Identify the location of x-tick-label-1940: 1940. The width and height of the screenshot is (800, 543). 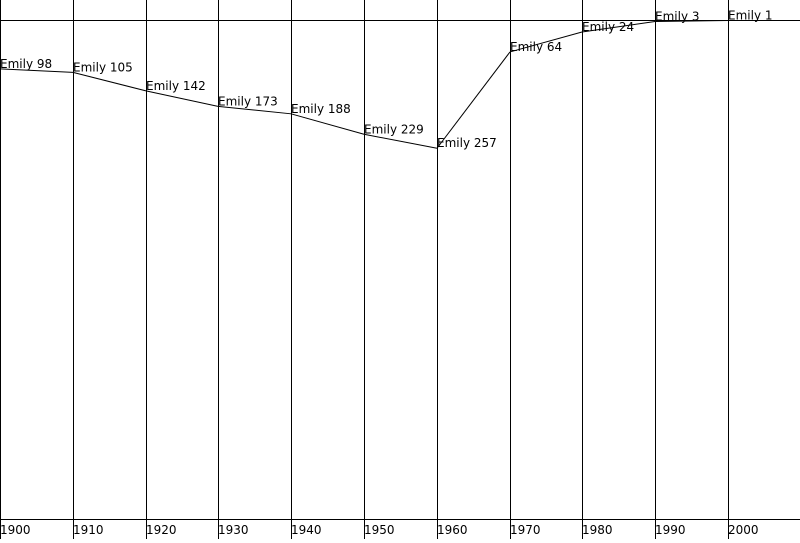
(306, 530).